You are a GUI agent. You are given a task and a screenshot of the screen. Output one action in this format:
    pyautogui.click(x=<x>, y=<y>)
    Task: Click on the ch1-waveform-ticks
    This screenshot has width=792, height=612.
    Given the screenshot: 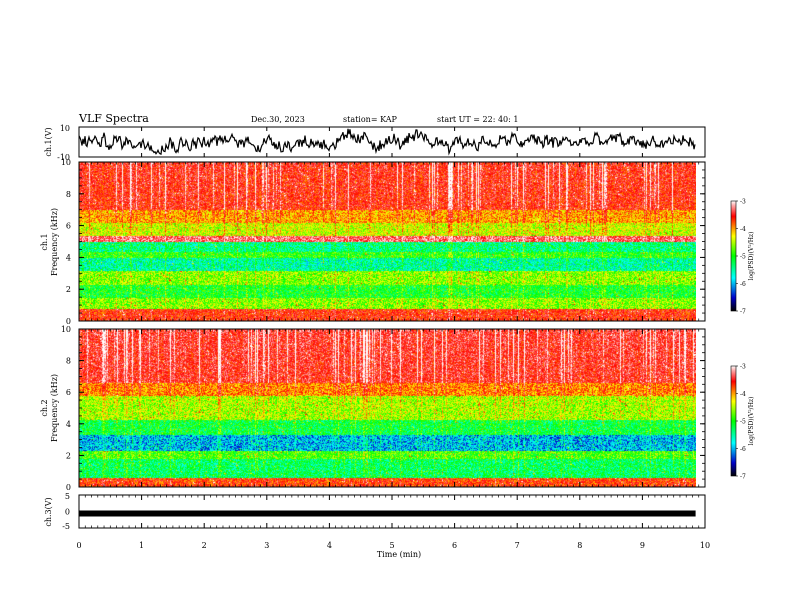 What is the action you would take?
    pyautogui.click(x=392, y=142)
    